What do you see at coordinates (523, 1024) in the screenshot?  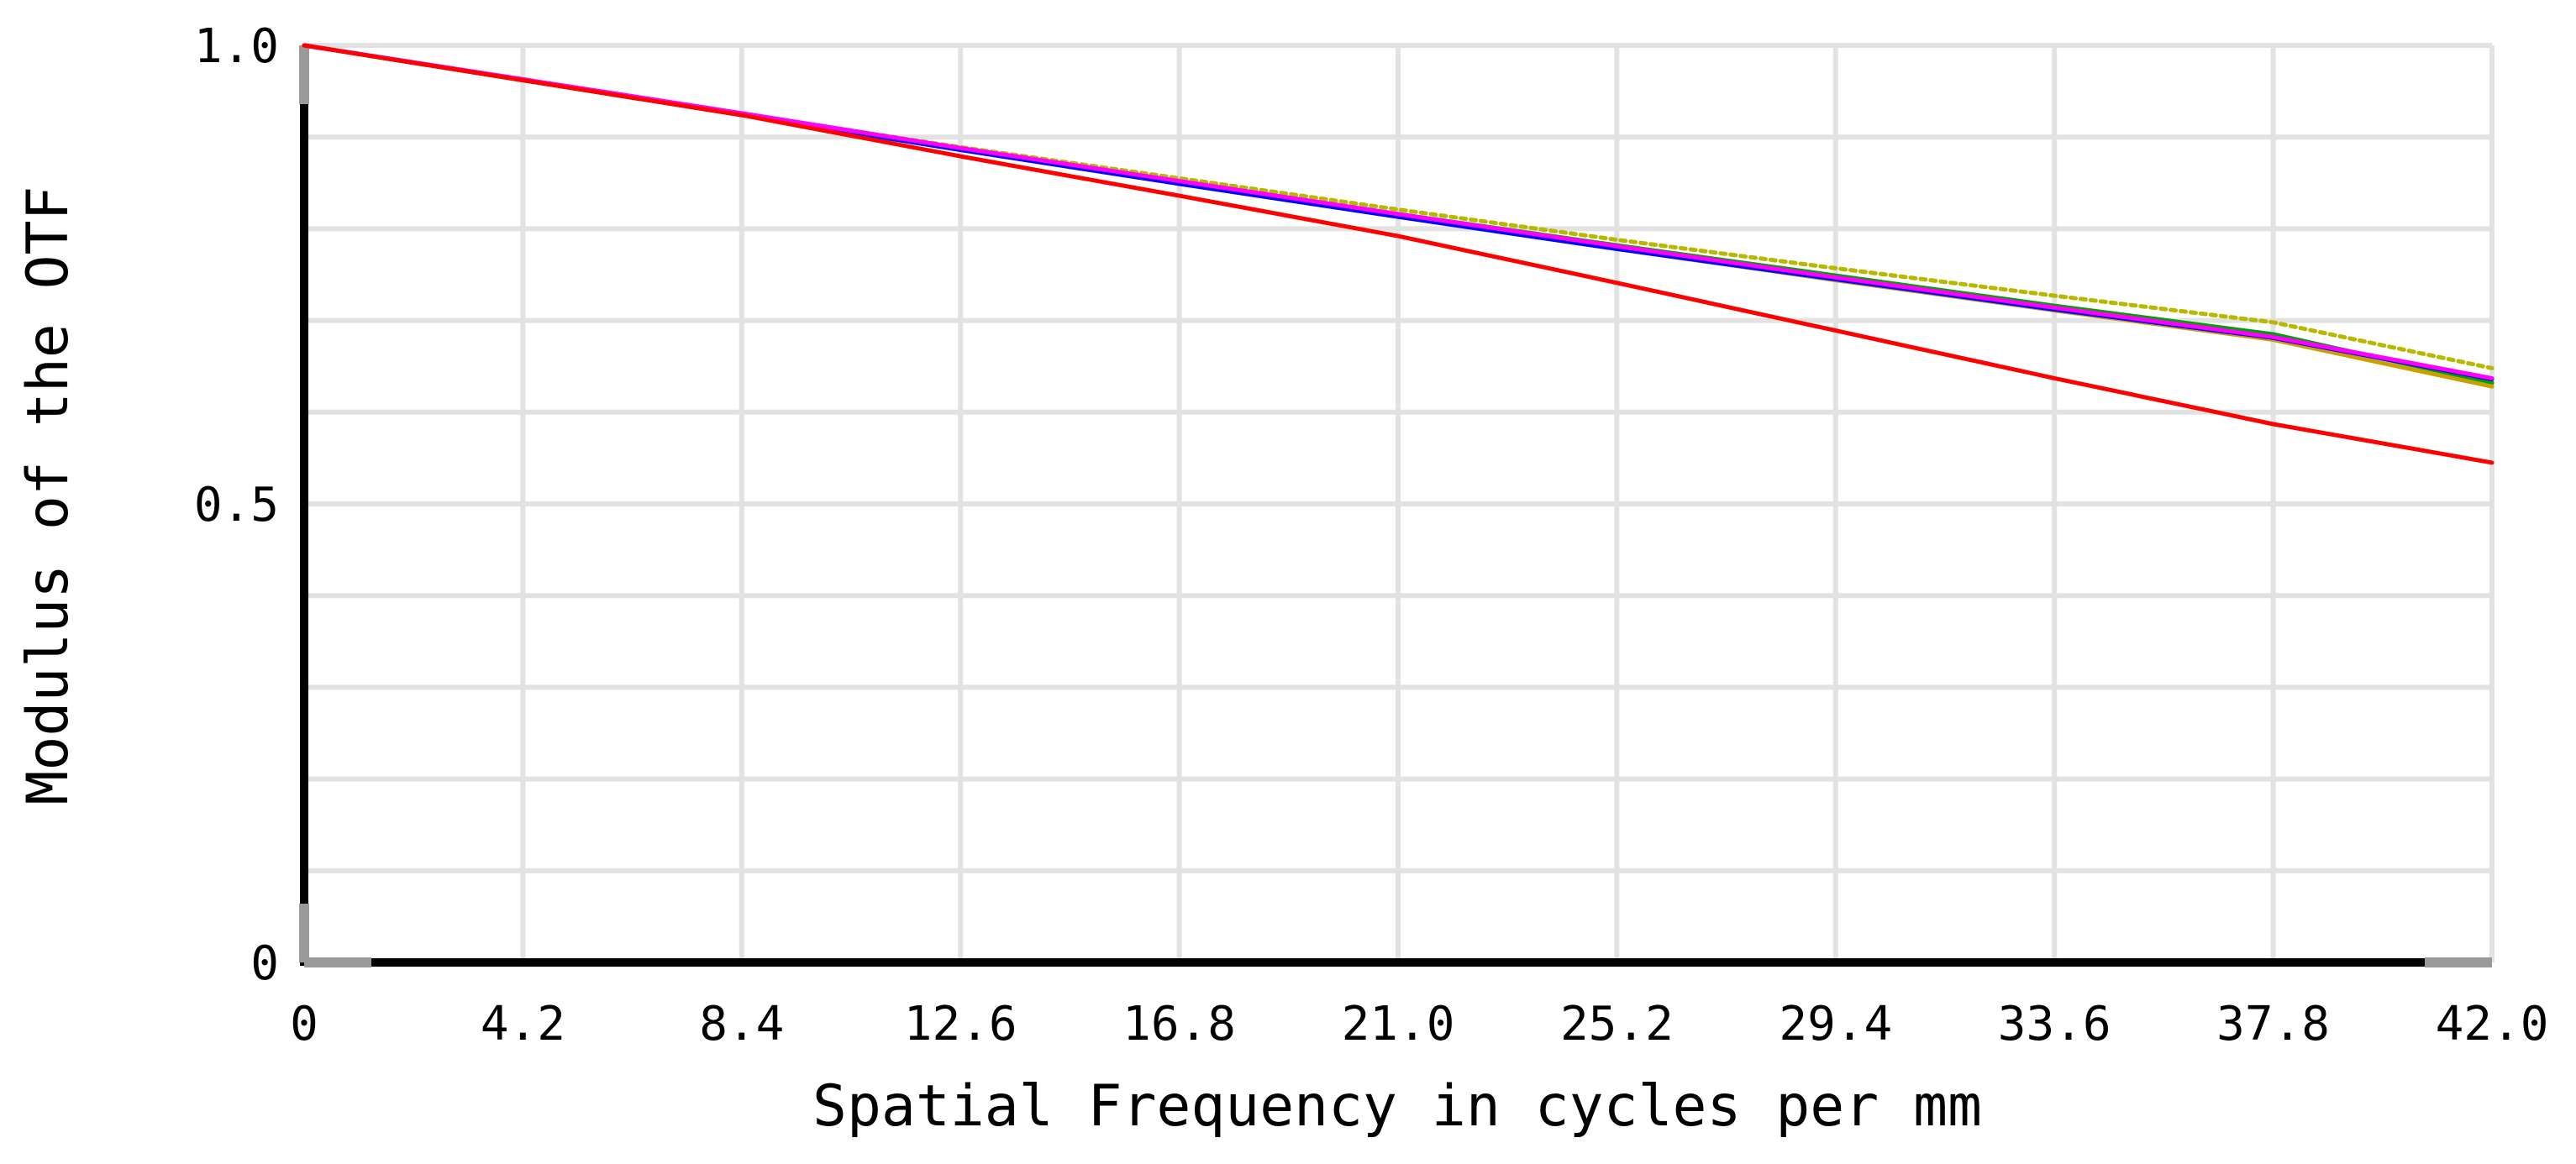 I see `x-tick-label: 4.2` at bounding box center [523, 1024].